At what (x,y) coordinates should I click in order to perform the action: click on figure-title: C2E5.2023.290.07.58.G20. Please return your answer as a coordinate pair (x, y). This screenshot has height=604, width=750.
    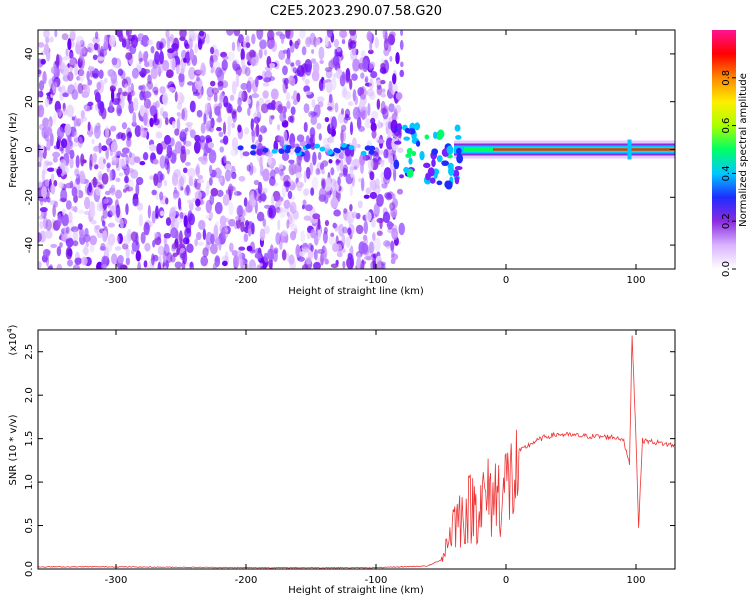
    Looking at the image, I should click on (356, 11).